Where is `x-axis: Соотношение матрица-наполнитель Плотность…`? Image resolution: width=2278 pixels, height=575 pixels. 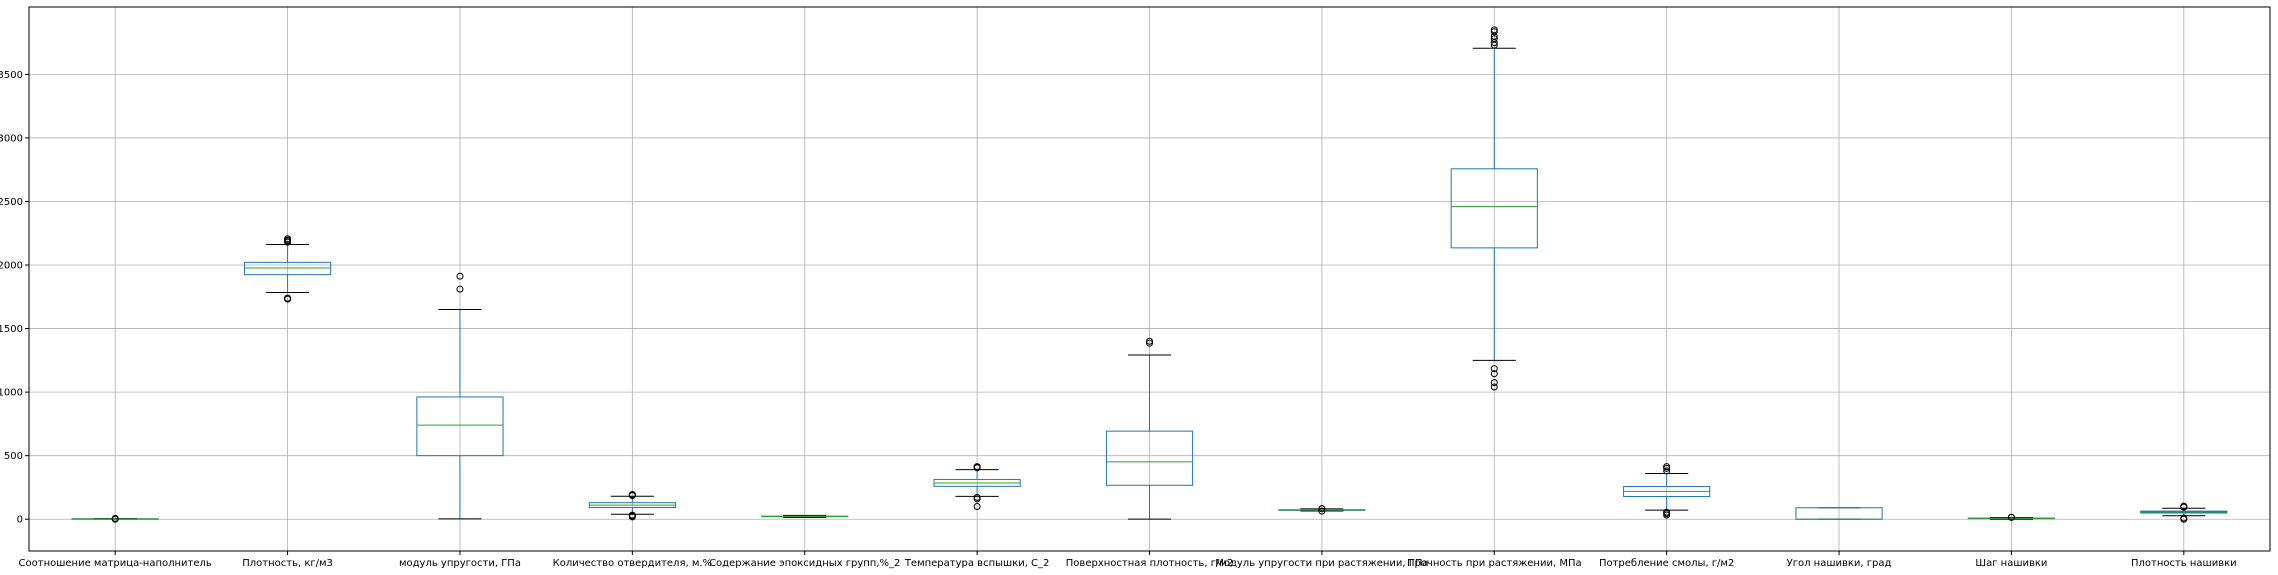
x-axis: Соотношение матрица-наполнитель Плотность… is located at coordinates (1128, 560).